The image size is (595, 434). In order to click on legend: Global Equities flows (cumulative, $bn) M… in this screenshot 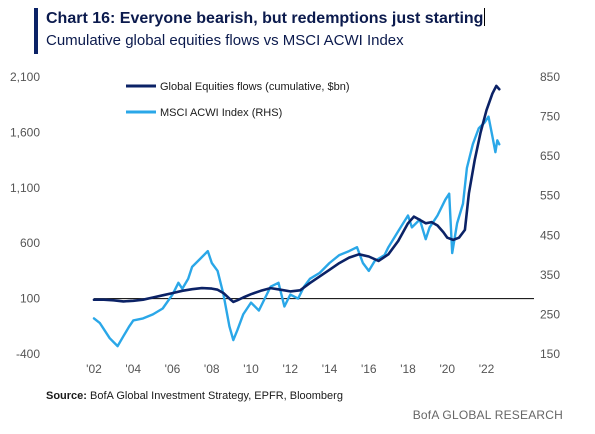, I will do `click(238, 100)`.